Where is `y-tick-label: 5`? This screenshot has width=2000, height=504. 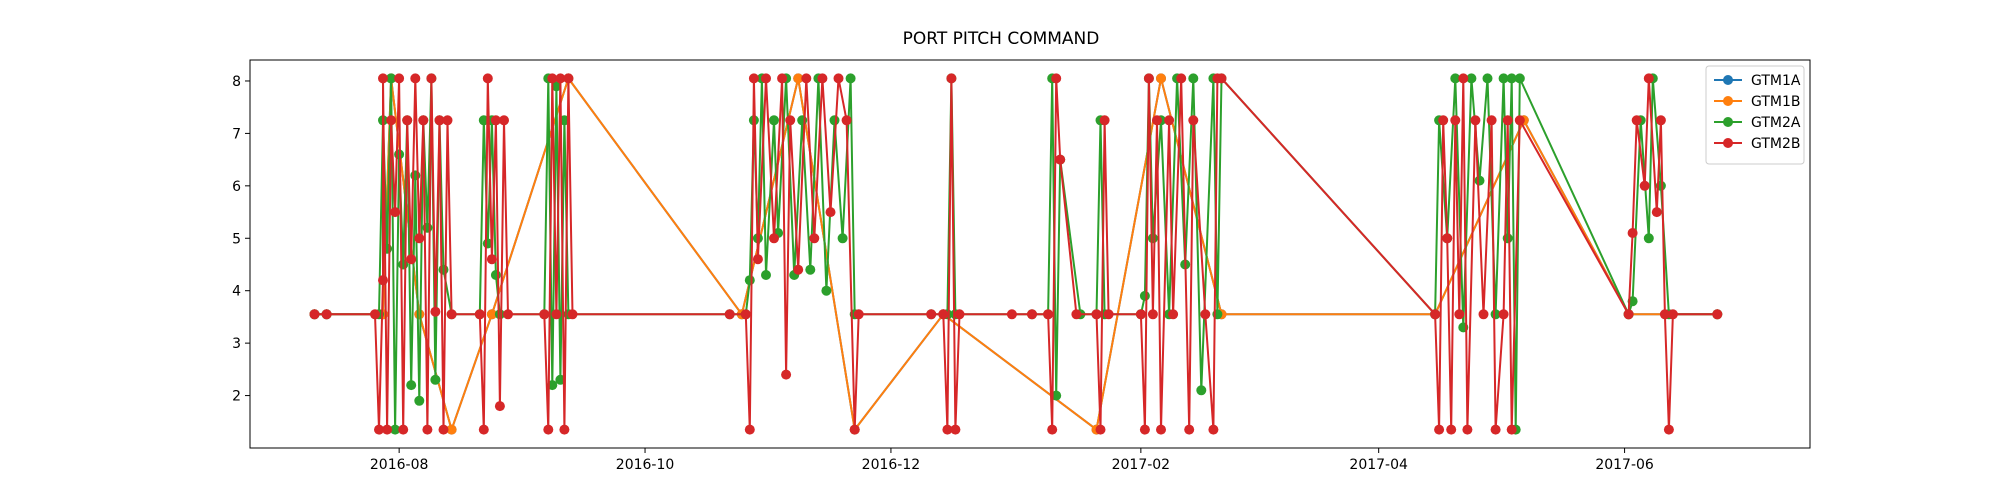 y-tick-label: 5 is located at coordinates (236, 239).